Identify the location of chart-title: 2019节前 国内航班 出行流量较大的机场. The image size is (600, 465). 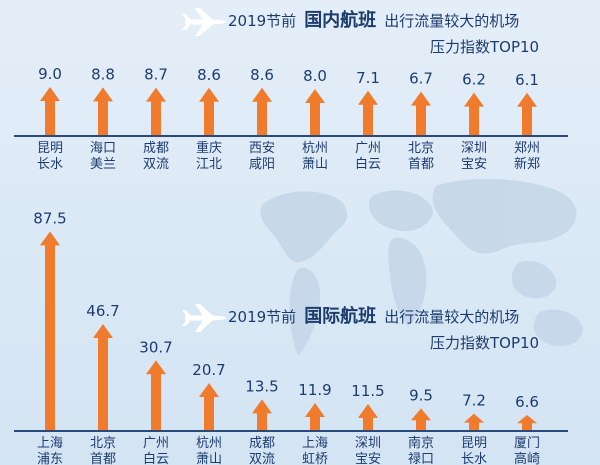
(373, 20).